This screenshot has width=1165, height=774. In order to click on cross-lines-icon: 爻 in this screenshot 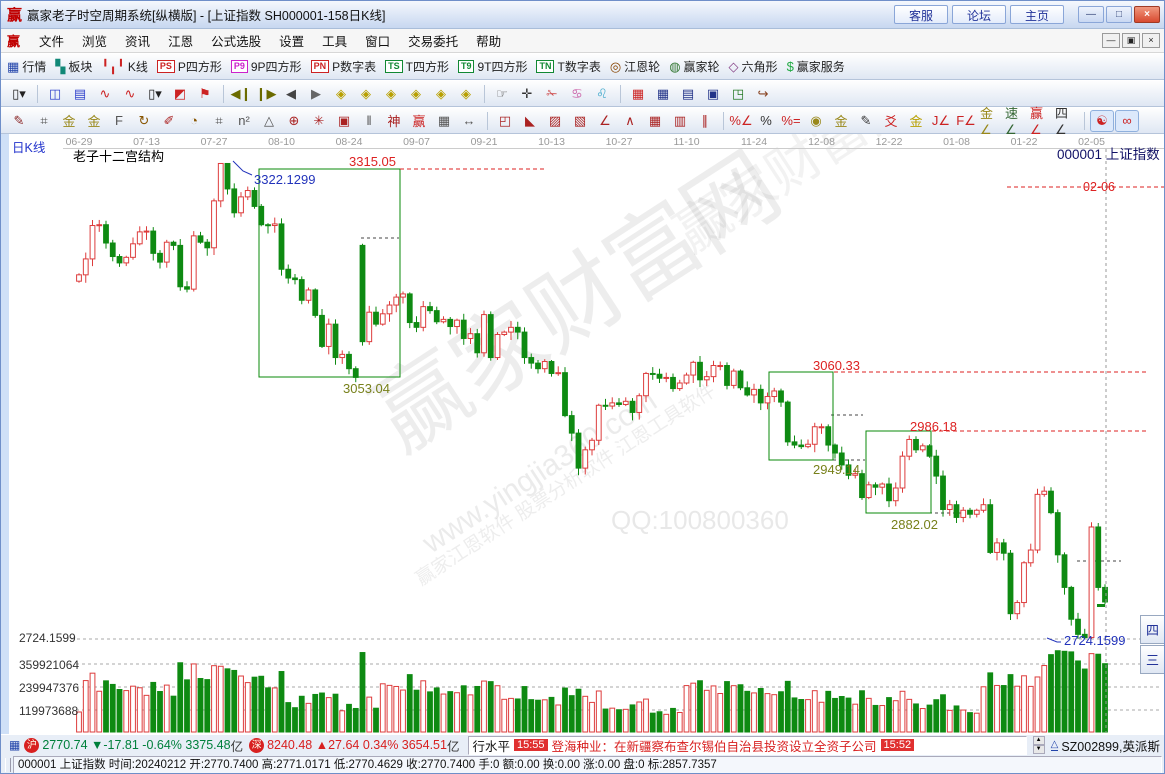, I will do `click(891, 121)`.